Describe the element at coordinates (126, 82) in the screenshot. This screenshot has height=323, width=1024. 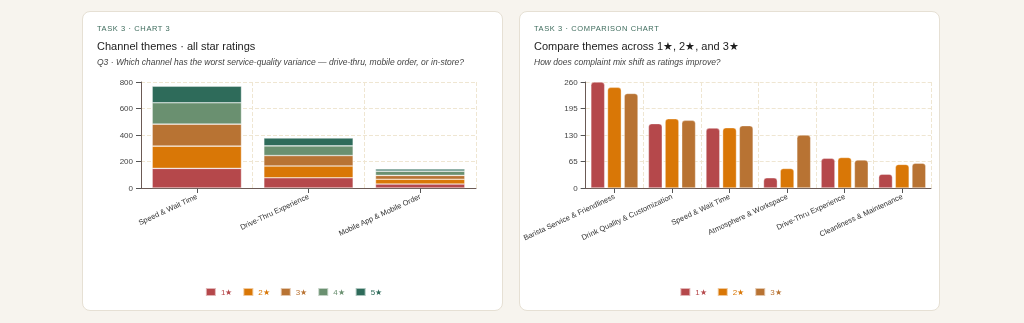
I see `y-tick-label: 800` at that location.